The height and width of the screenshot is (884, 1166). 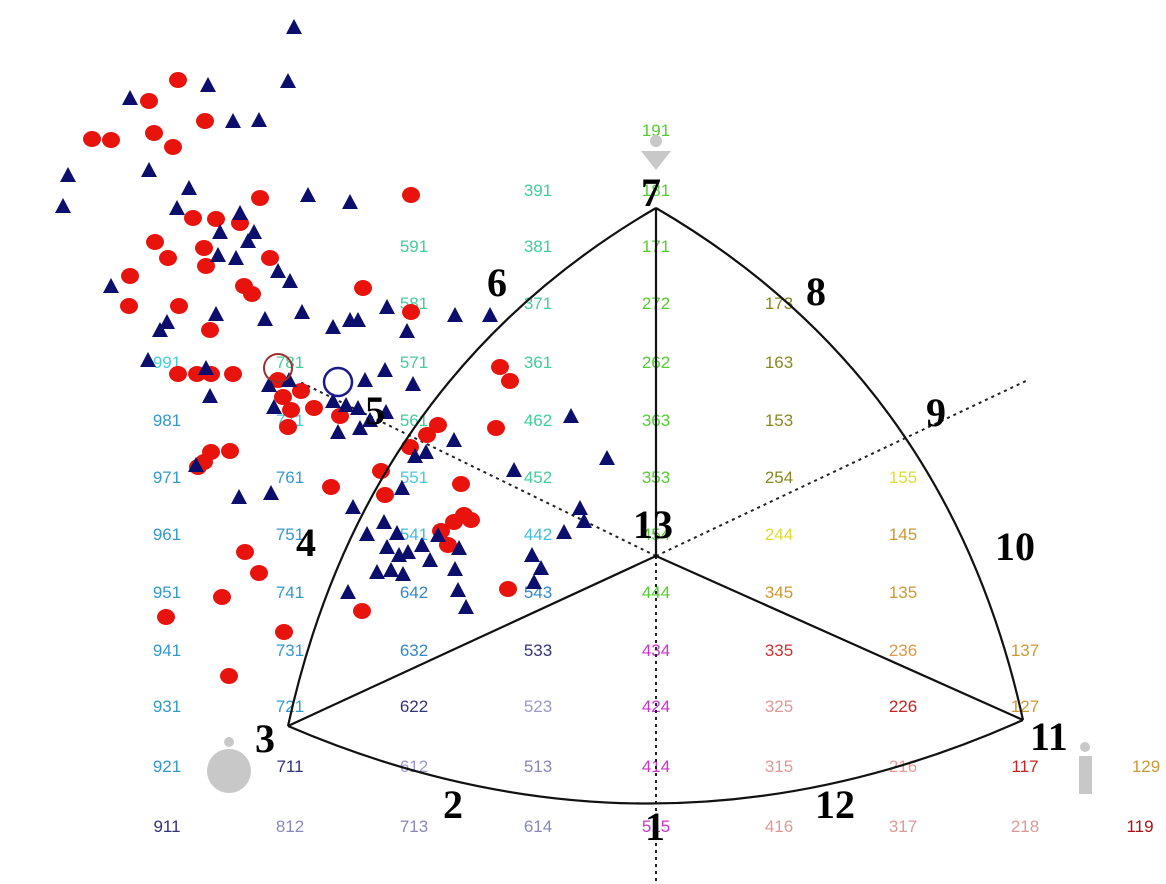 I want to click on code-label: 434, so click(x=656, y=650).